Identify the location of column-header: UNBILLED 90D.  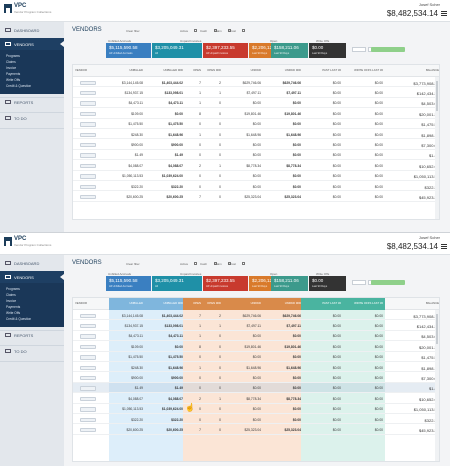
(173, 303).